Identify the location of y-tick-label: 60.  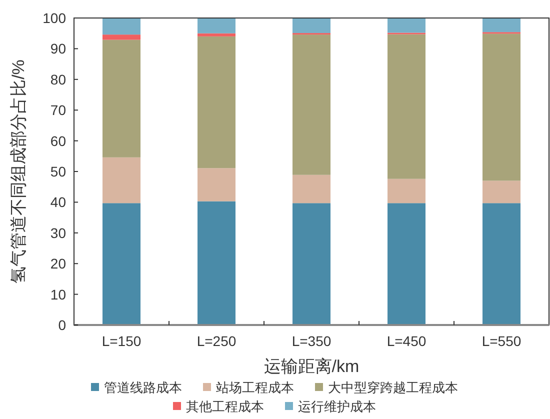
(58, 140).